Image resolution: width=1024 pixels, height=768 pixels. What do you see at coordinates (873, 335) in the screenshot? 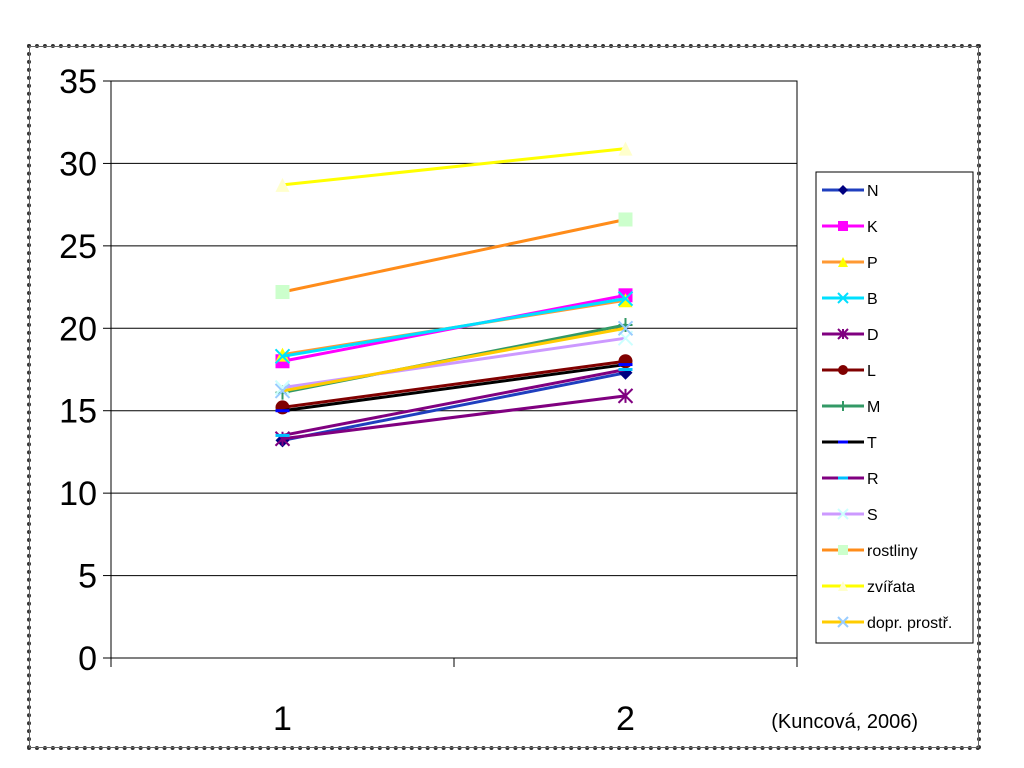
I see `legend-label: D` at bounding box center [873, 335].